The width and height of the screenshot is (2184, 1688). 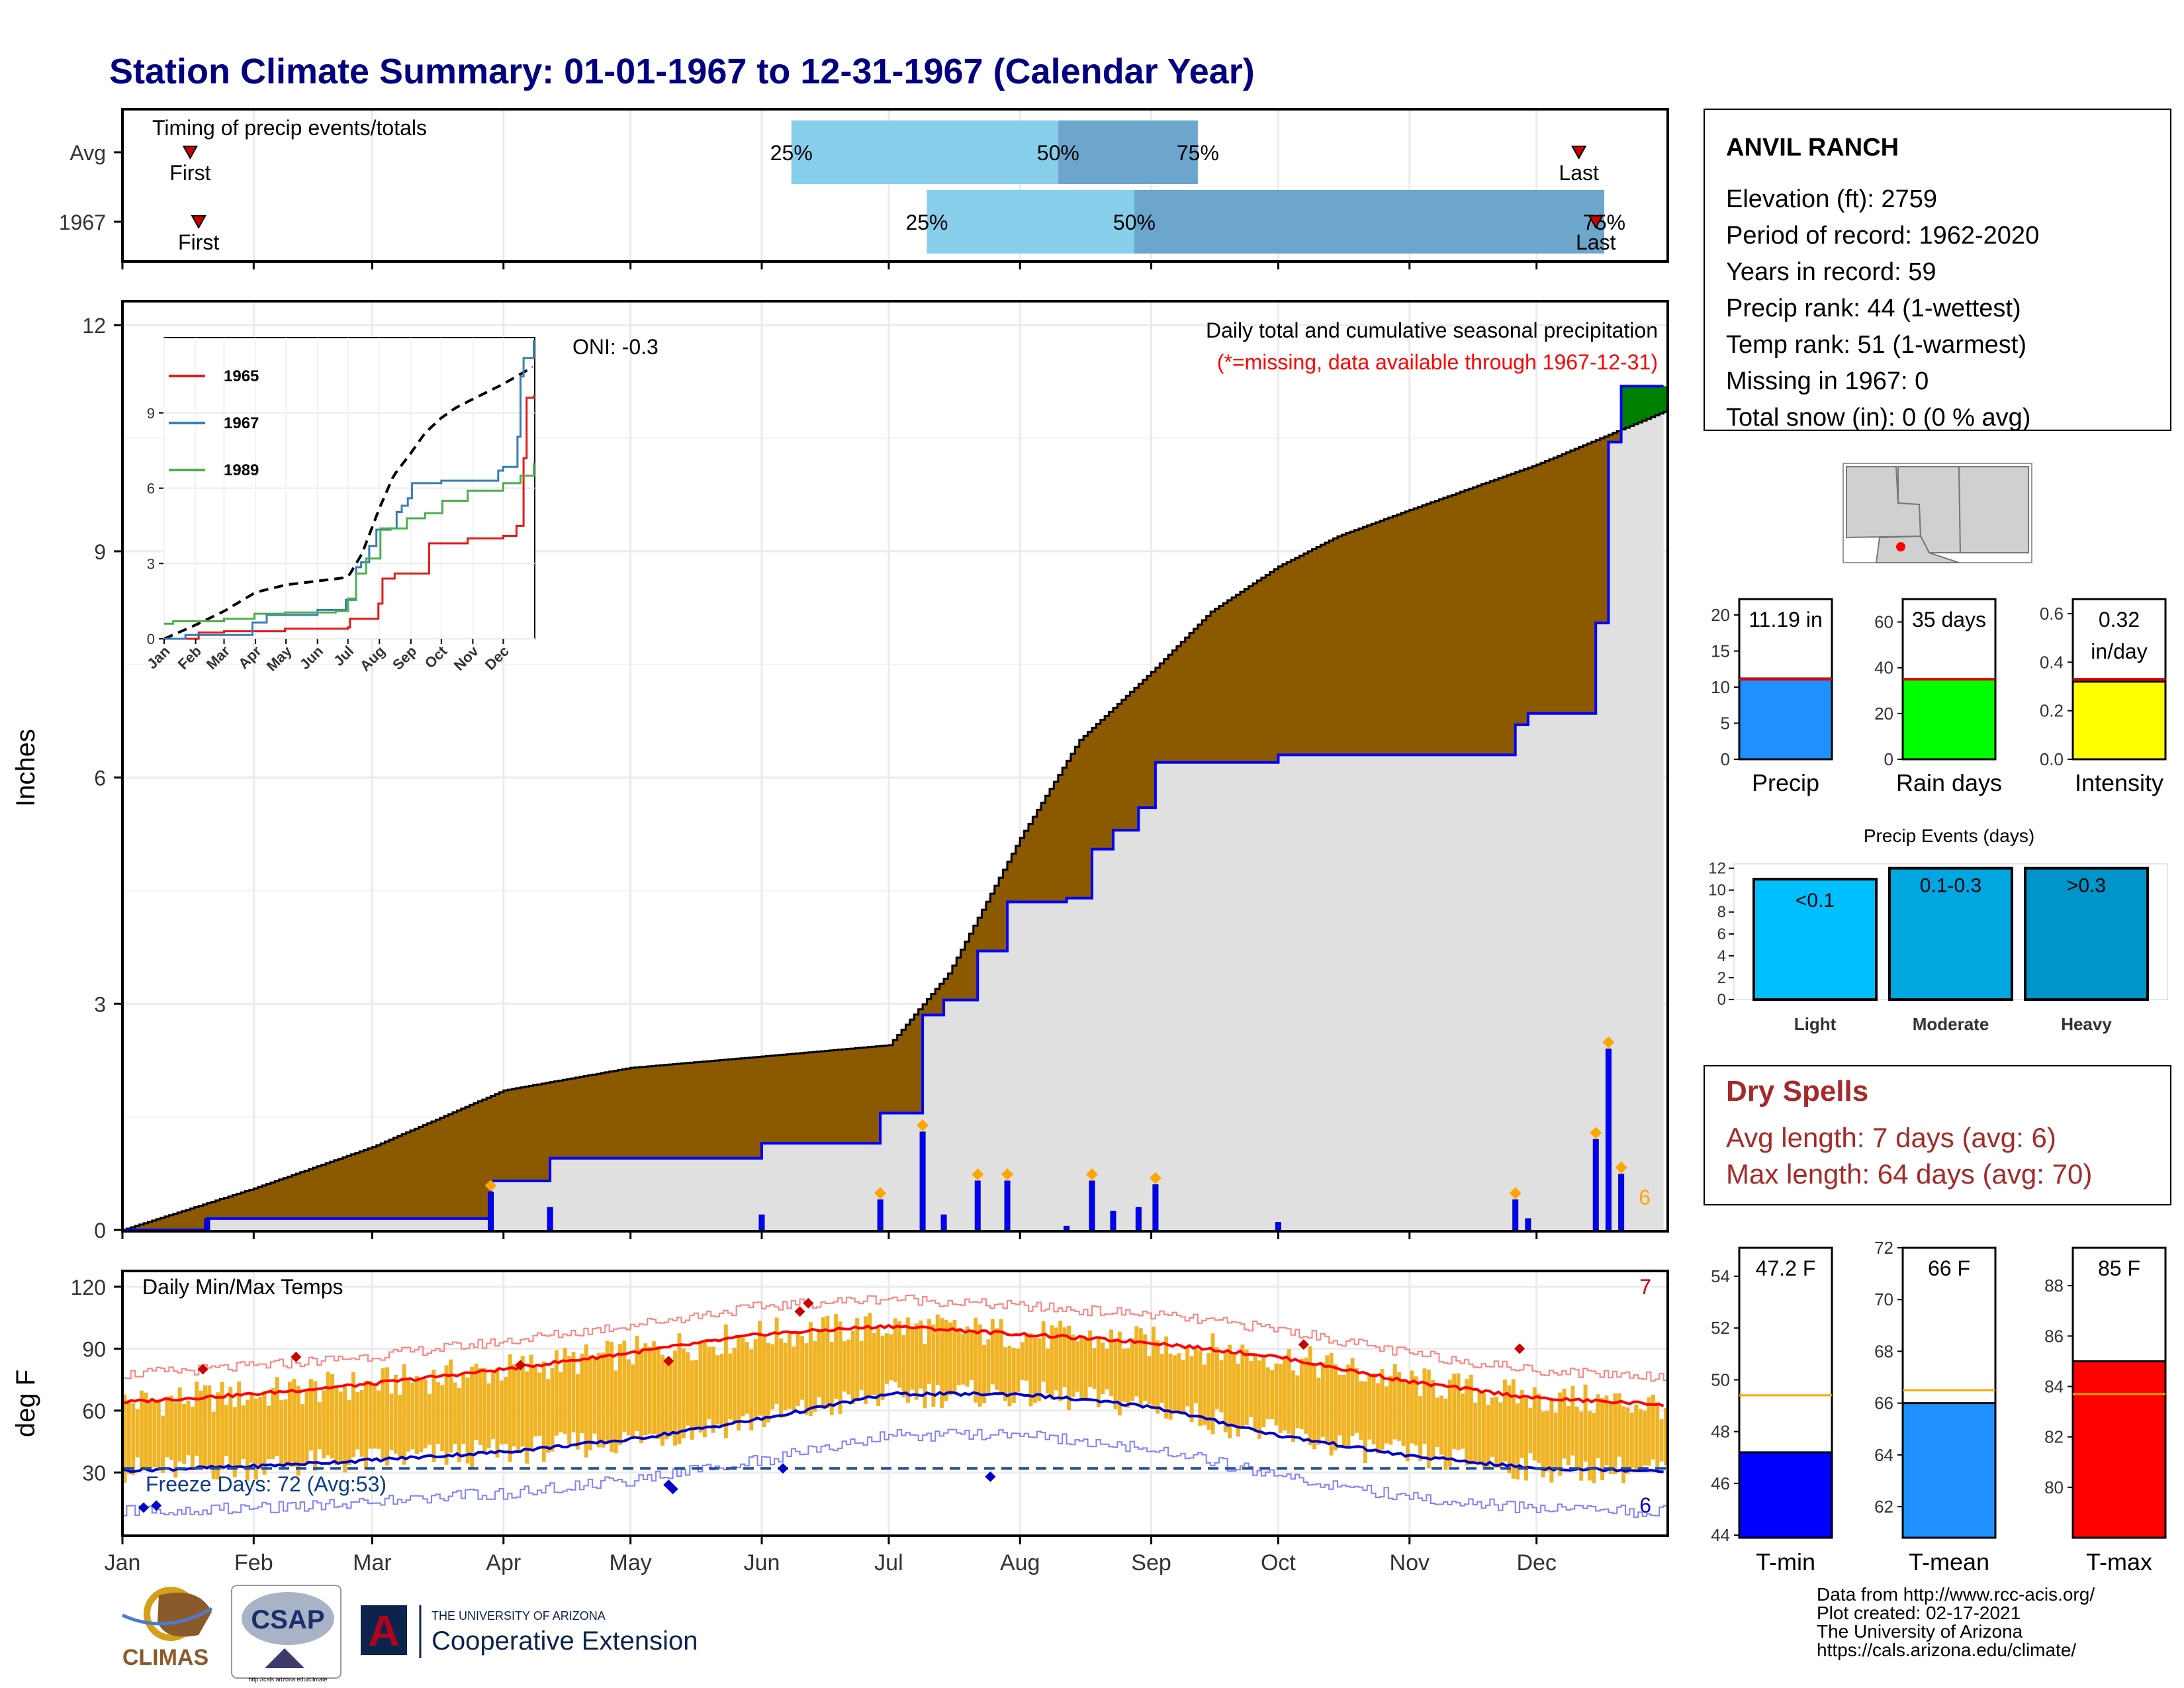 I want to click on temp-y-tick-label: 120, so click(x=88, y=1287).